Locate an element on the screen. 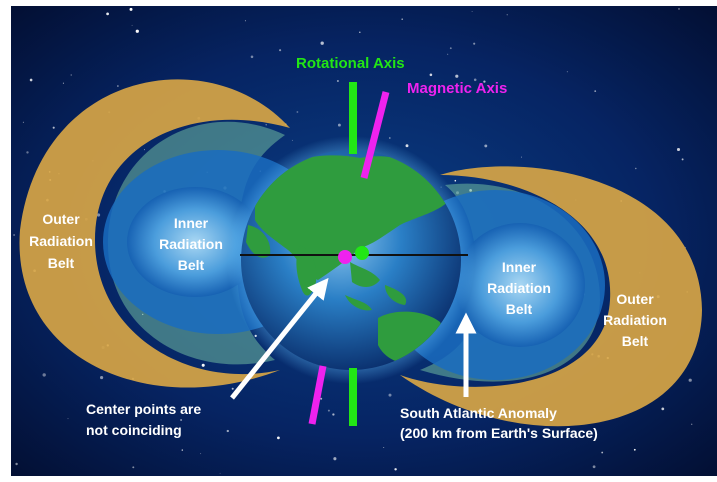 This screenshot has height=482, width=717. inner-right-line-2: Radiation is located at coordinates (519, 288).